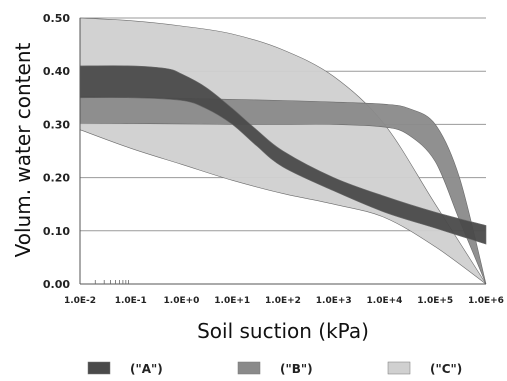 The width and height of the screenshot is (507, 381). Describe the element at coordinates (249, 368) in the screenshot. I see `legend-swatch-b` at that location.